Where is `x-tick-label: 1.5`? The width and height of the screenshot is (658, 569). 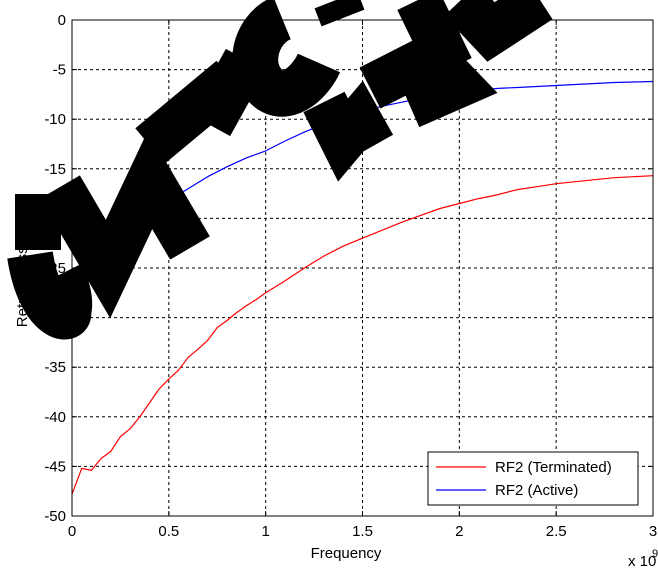 x-tick-label: 1.5 is located at coordinates (362, 531).